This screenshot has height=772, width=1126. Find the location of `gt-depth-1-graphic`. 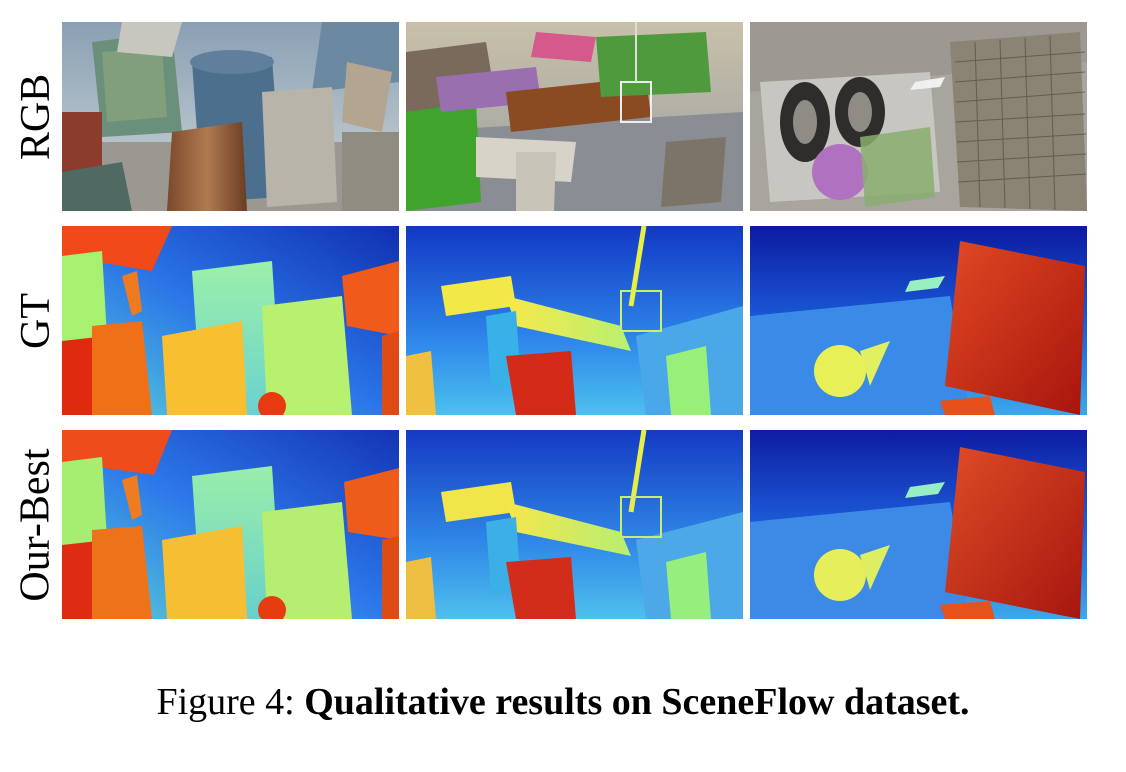

gt-depth-1-graphic is located at coordinates (230, 320).